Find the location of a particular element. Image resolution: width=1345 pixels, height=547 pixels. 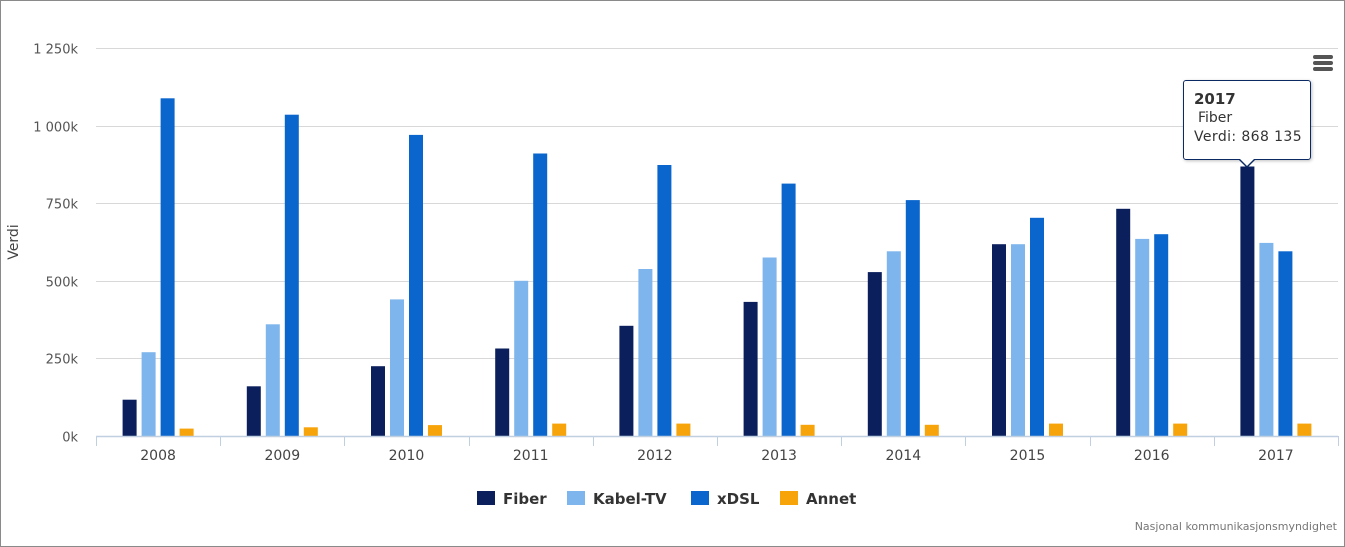

bar-xdsl-2016 is located at coordinates (1161, 335).